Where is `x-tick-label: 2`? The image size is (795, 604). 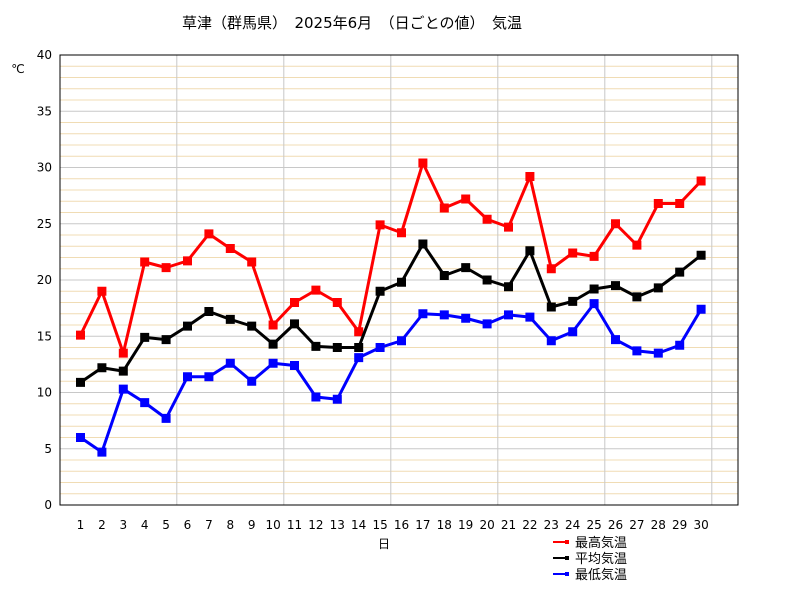 x-tick-label: 2 is located at coordinates (102, 525).